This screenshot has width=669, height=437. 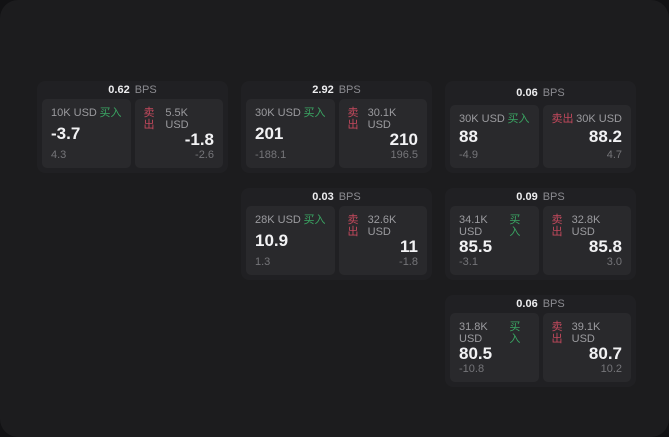 What do you see at coordinates (74, 113) in the screenshot?
I see `buy-notional: 10K USD` at bounding box center [74, 113].